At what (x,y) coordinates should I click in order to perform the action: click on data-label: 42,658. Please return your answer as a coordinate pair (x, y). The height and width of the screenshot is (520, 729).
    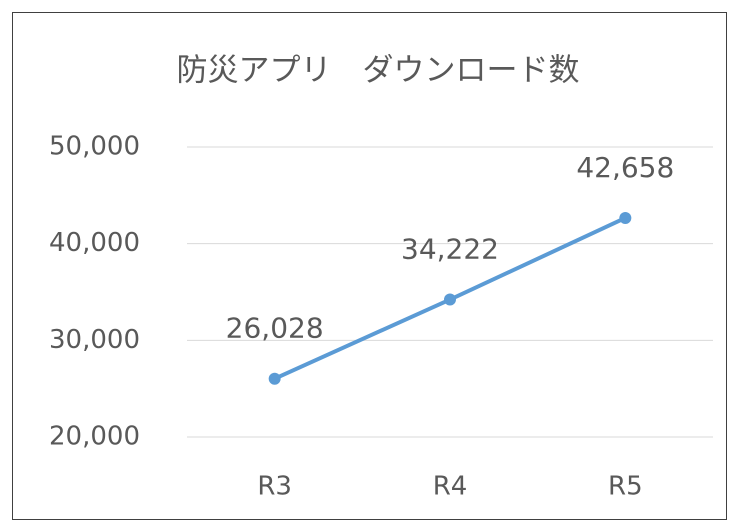
    Looking at the image, I should click on (625, 167).